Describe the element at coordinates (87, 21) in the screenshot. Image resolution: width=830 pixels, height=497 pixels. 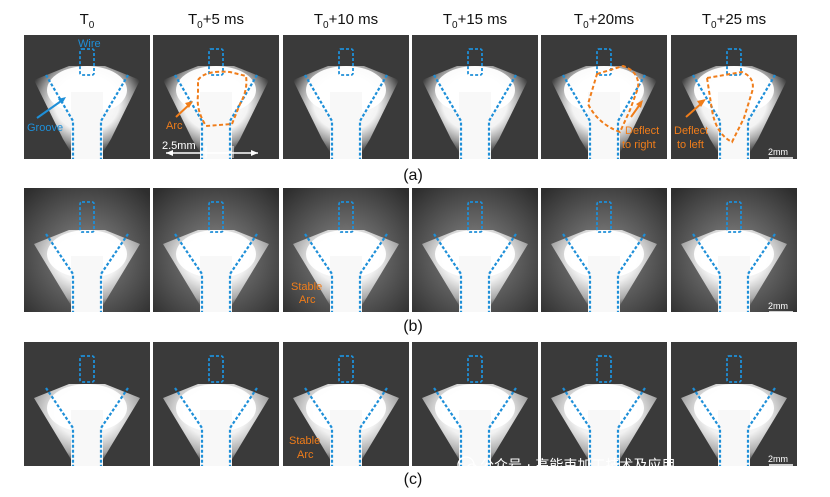
I see `column-header-0: T0` at that location.